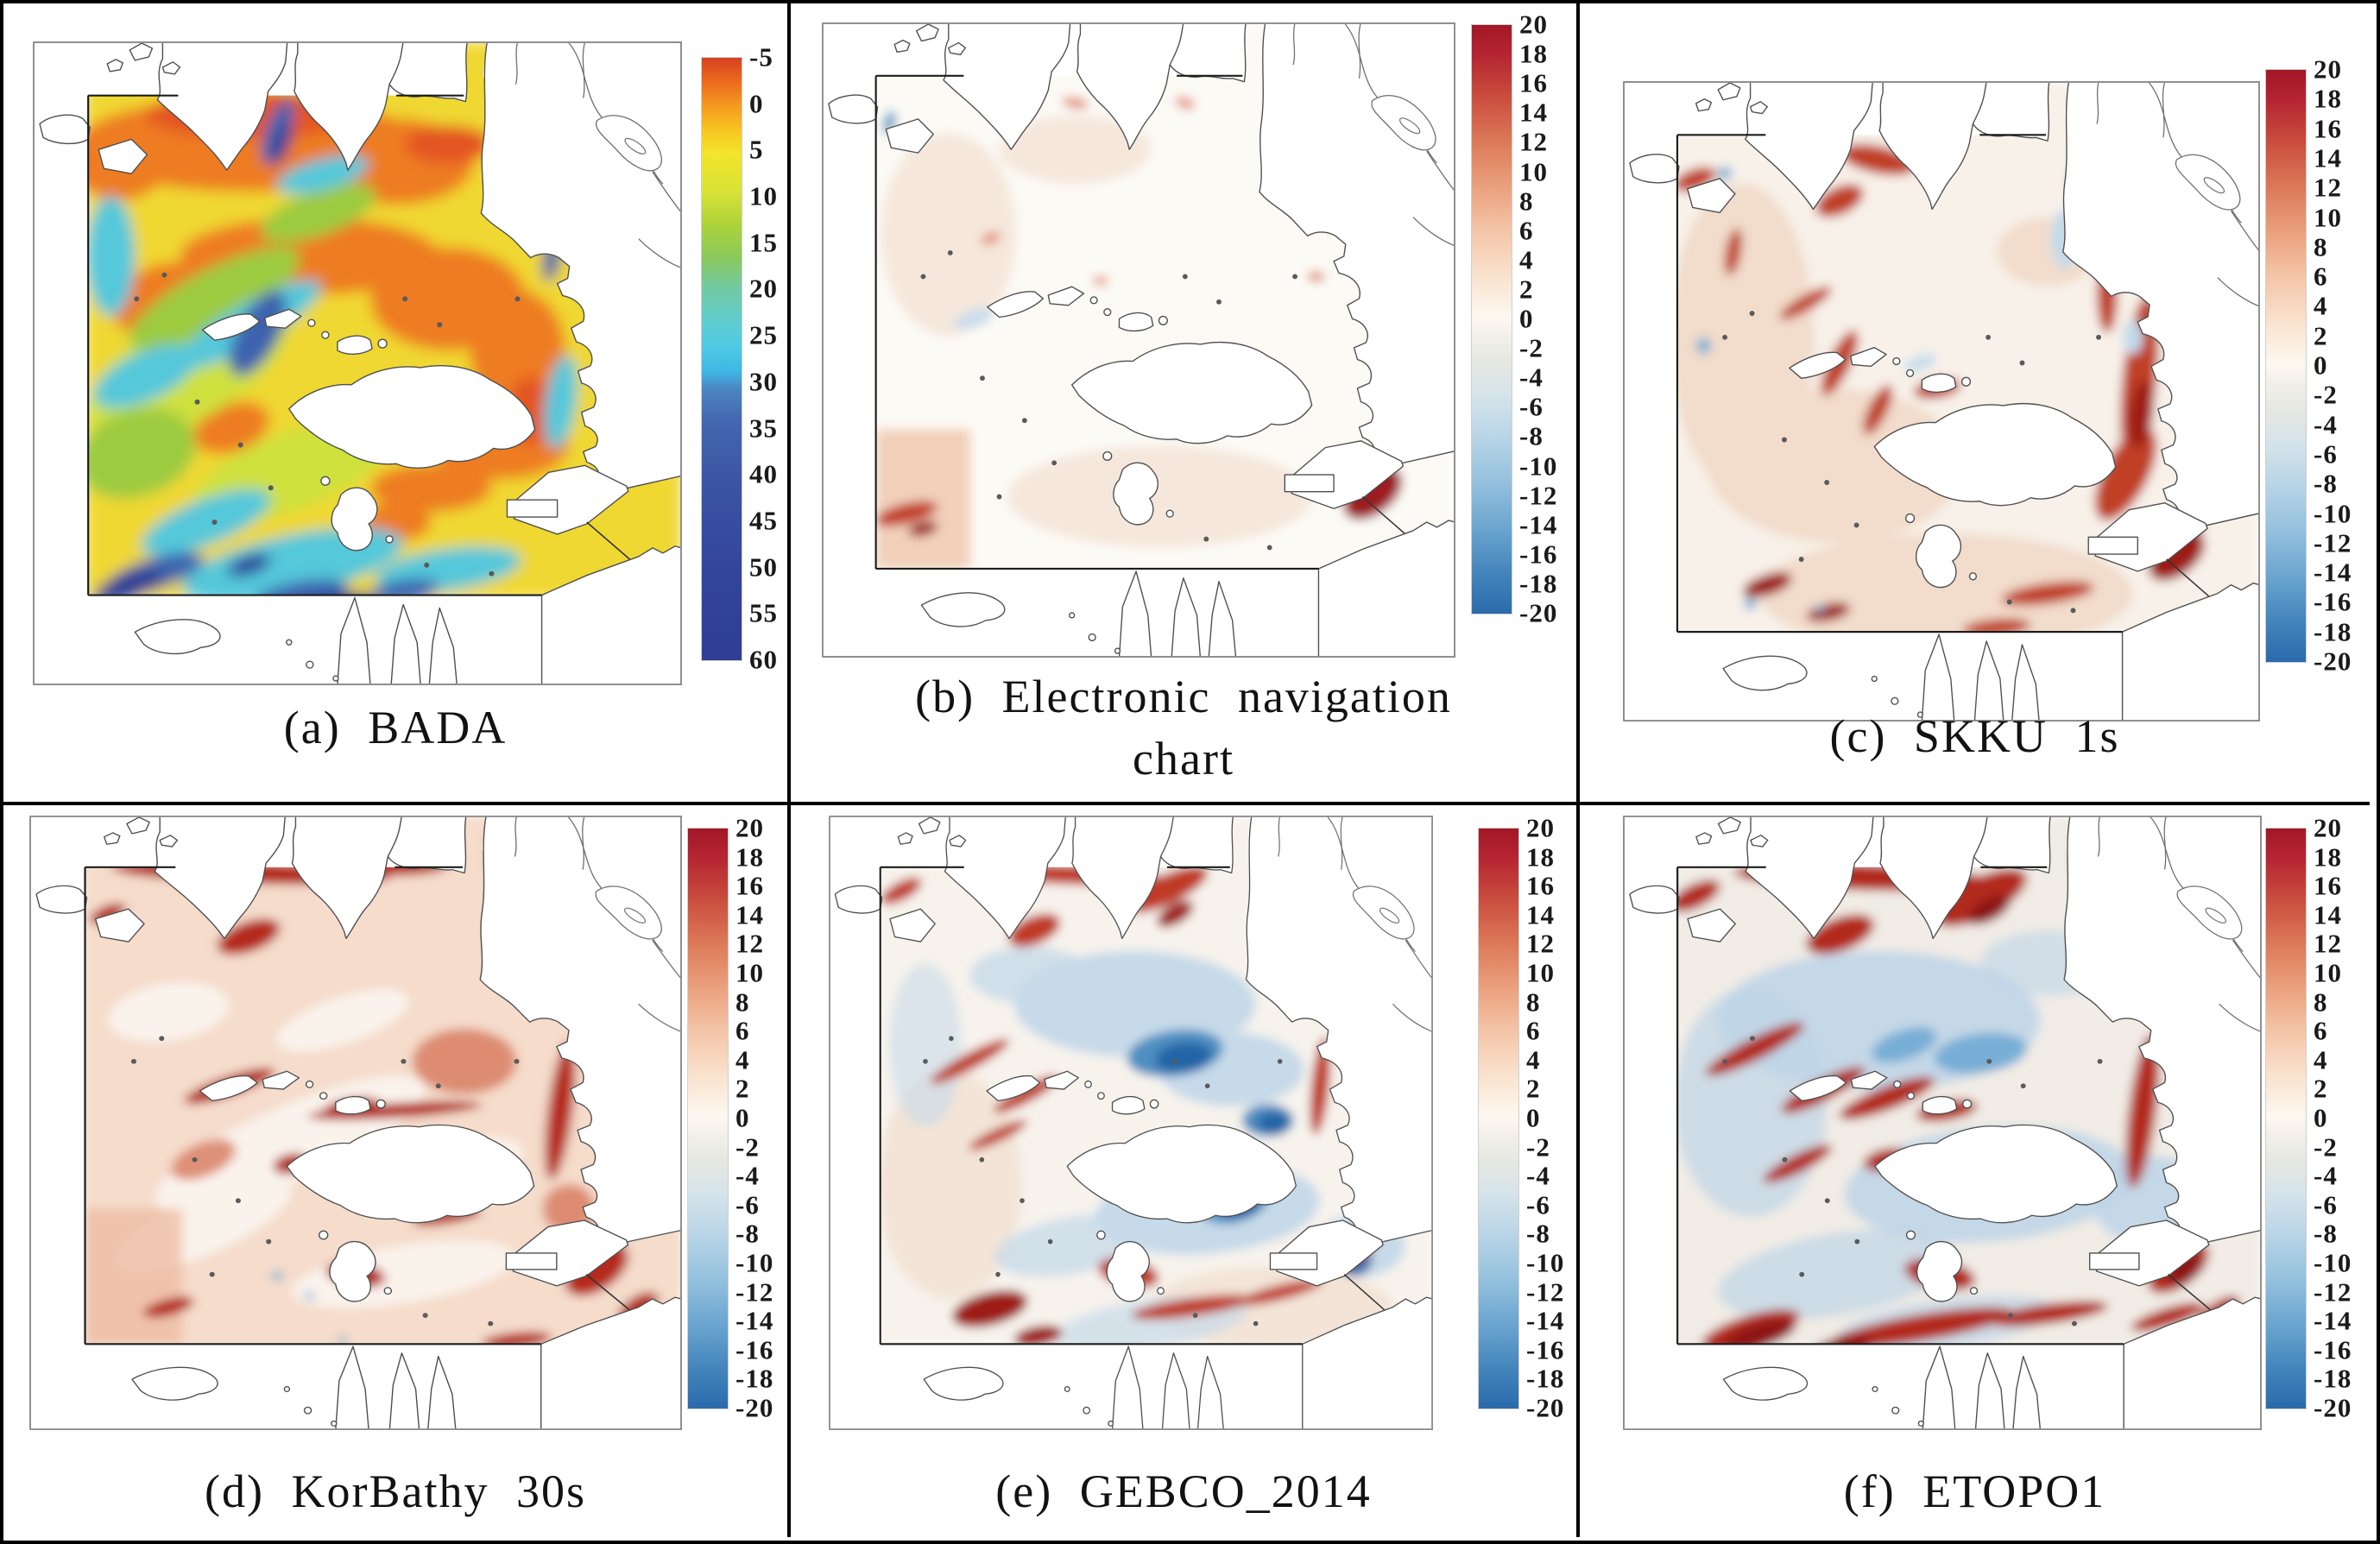  What do you see at coordinates (764, 567) in the screenshot?
I see `colorbar-tick-label: 50` at bounding box center [764, 567].